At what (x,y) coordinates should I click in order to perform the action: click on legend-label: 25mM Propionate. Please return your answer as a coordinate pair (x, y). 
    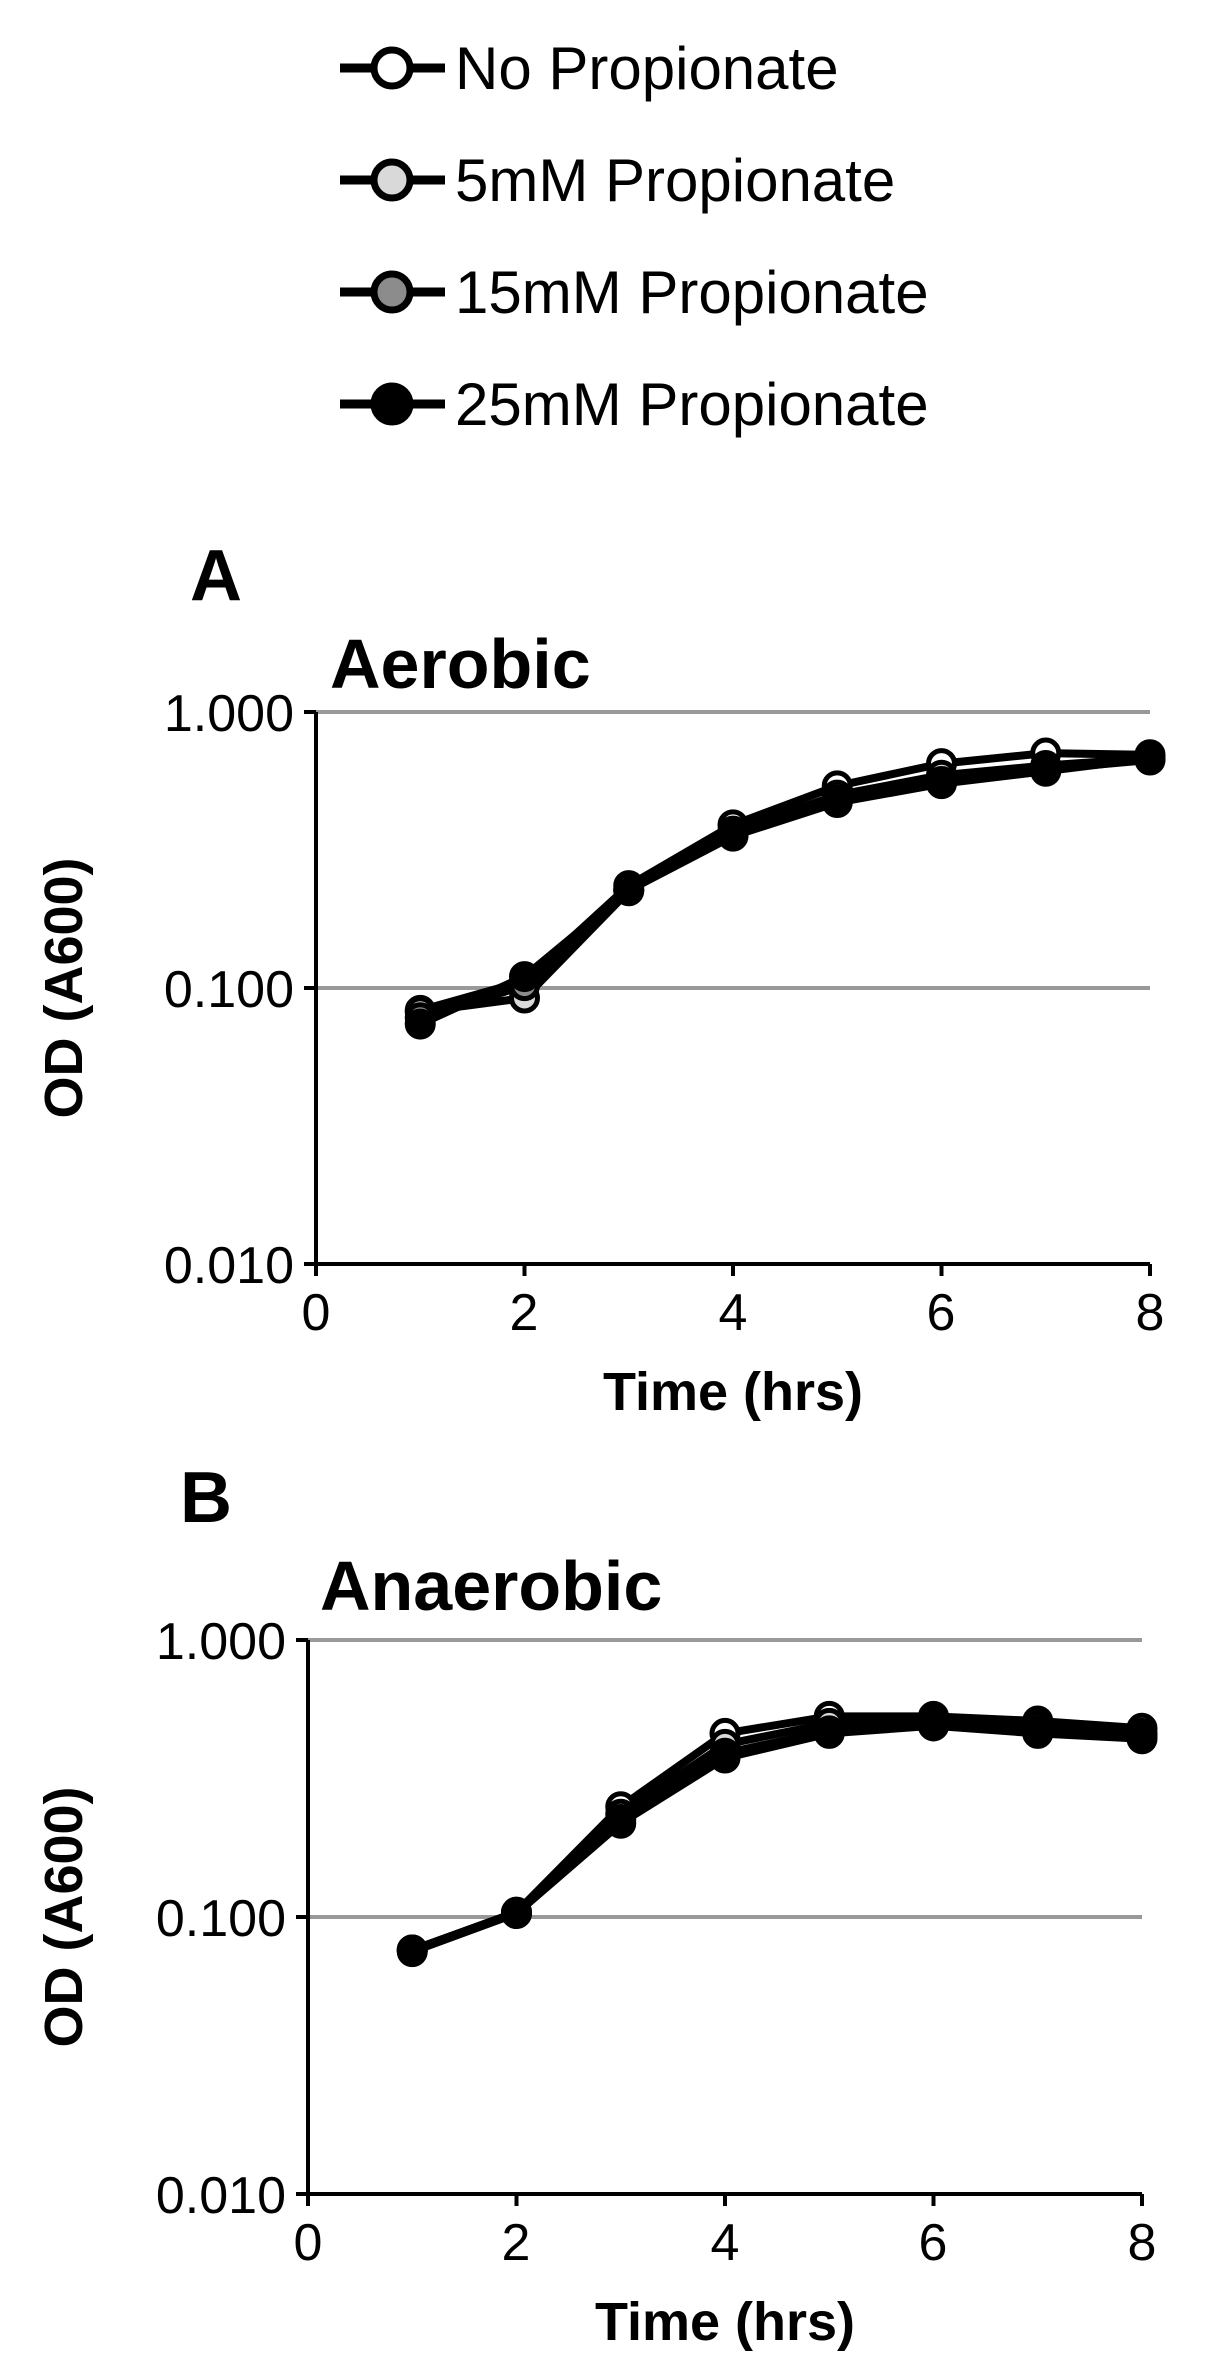
    Looking at the image, I should click on (692, 404).